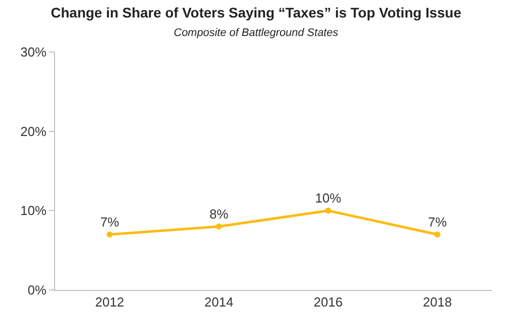 This screenshot has height=322, width=512. I want to click on y-tick-label: 0%, so click(37, 290).